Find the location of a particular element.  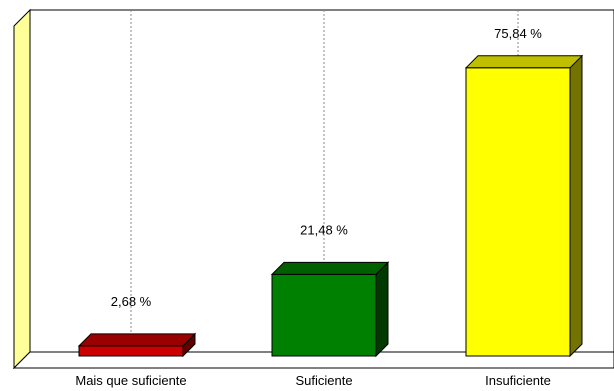

x-tick-label: Mais que suficiente is located at coordinates (130, 380).